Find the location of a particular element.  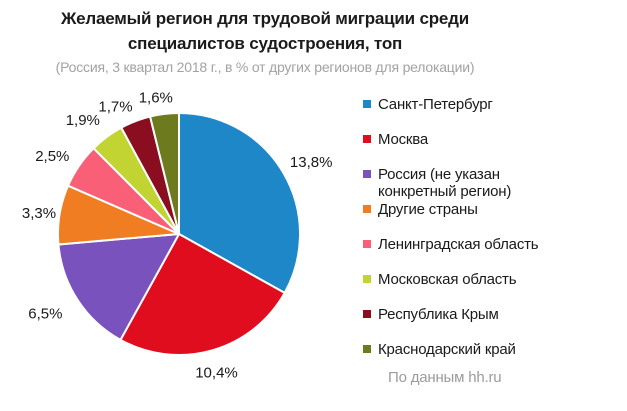

legend-item: Краснодарский край is located at coordinates (492, 350).